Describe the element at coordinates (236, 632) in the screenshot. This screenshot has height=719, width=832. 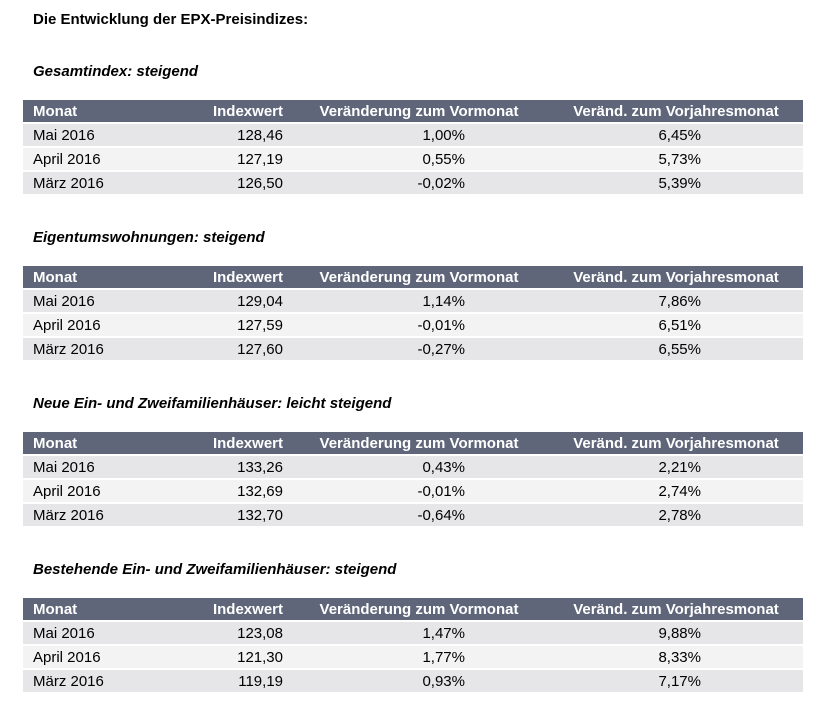
I see `cell-index: 123,08` at that location.